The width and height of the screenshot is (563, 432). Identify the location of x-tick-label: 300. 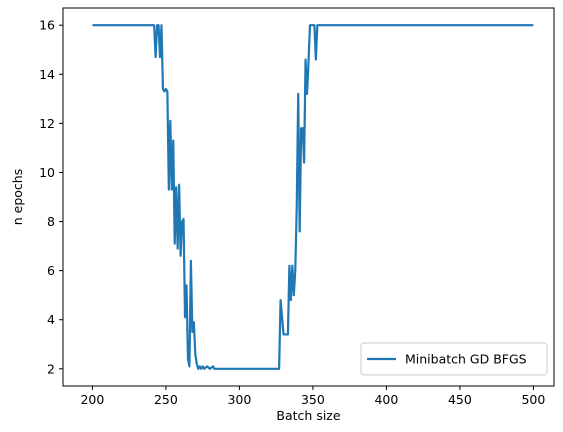
(239, 399).